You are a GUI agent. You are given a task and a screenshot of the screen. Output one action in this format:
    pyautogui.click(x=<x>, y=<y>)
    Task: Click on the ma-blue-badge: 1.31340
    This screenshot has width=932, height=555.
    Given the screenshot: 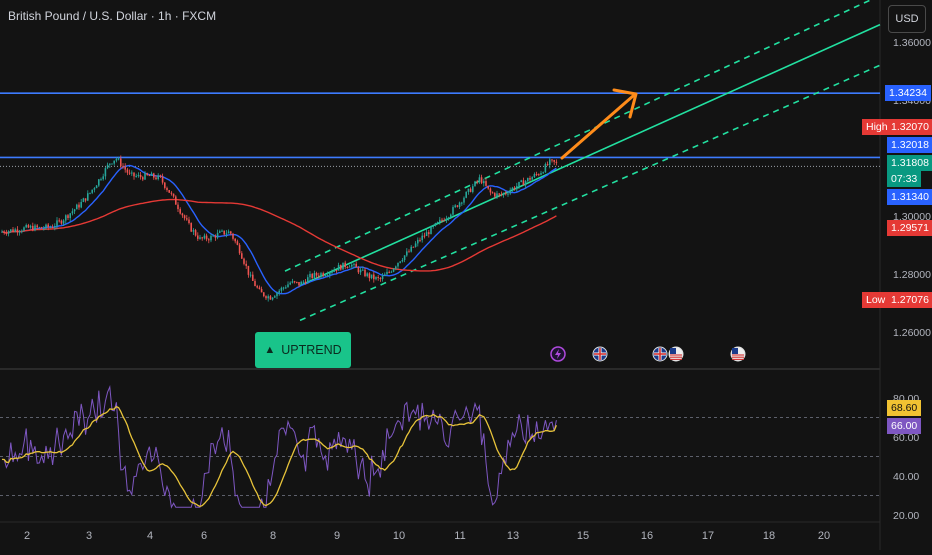 What is the action you would take?
    pyautogui.click(x=909, y=197)
    